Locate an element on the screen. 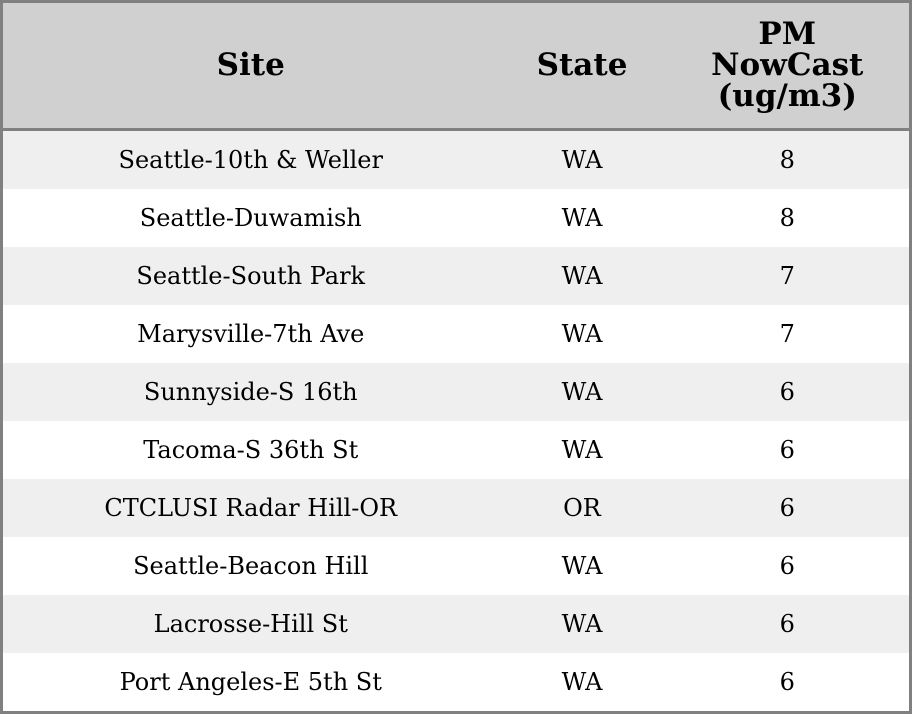  header-text: Site is located at coordinates (250, 65).